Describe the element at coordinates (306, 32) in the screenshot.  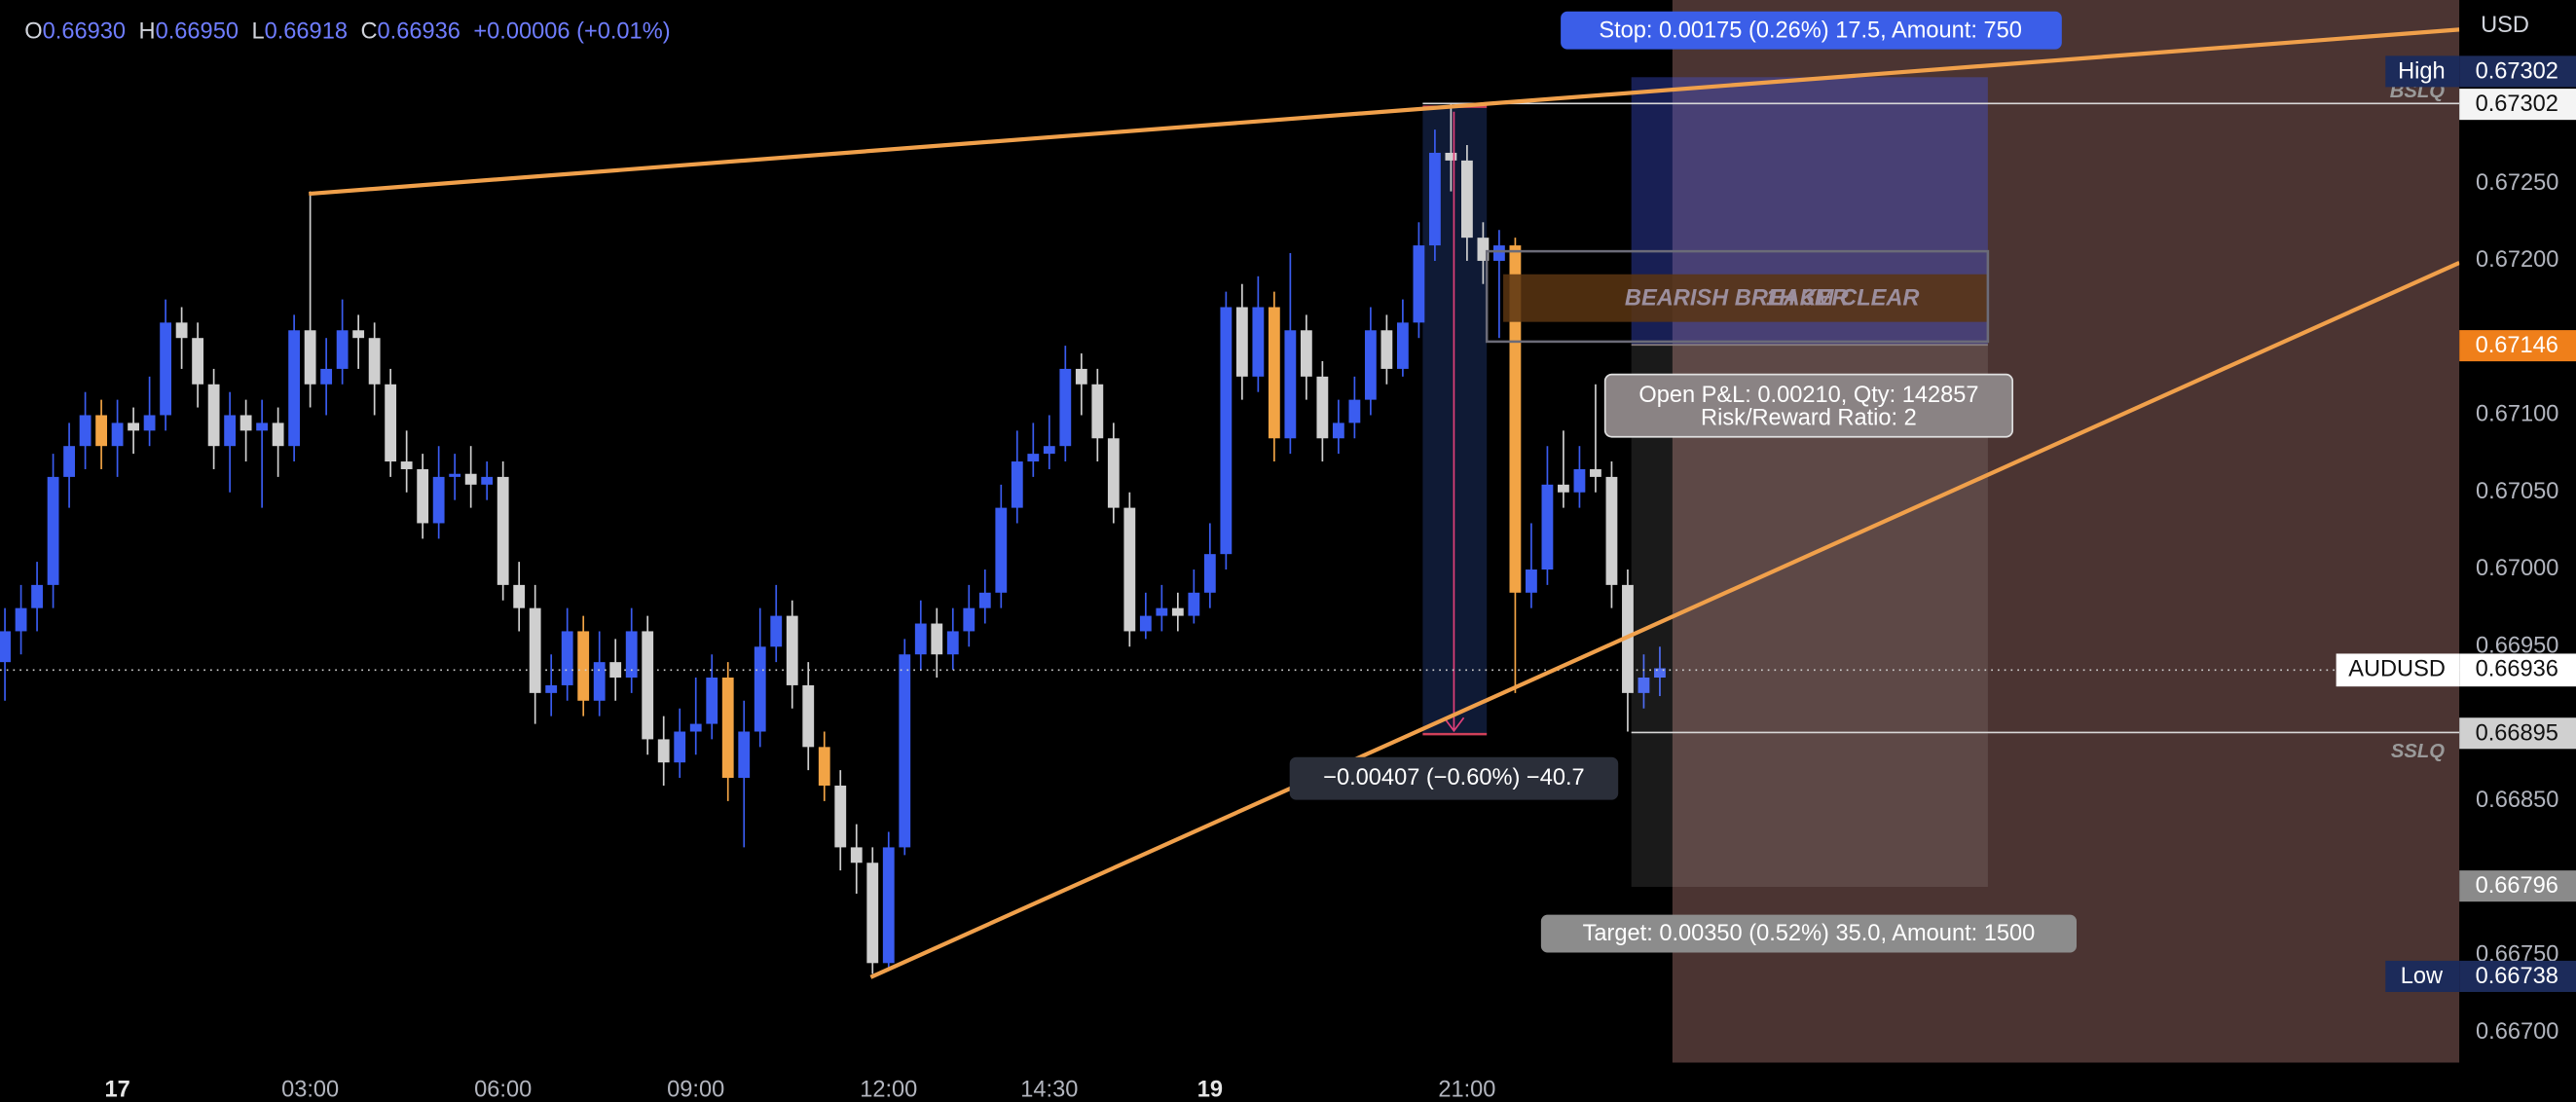
I see `l-value: 0.66918` at that location.